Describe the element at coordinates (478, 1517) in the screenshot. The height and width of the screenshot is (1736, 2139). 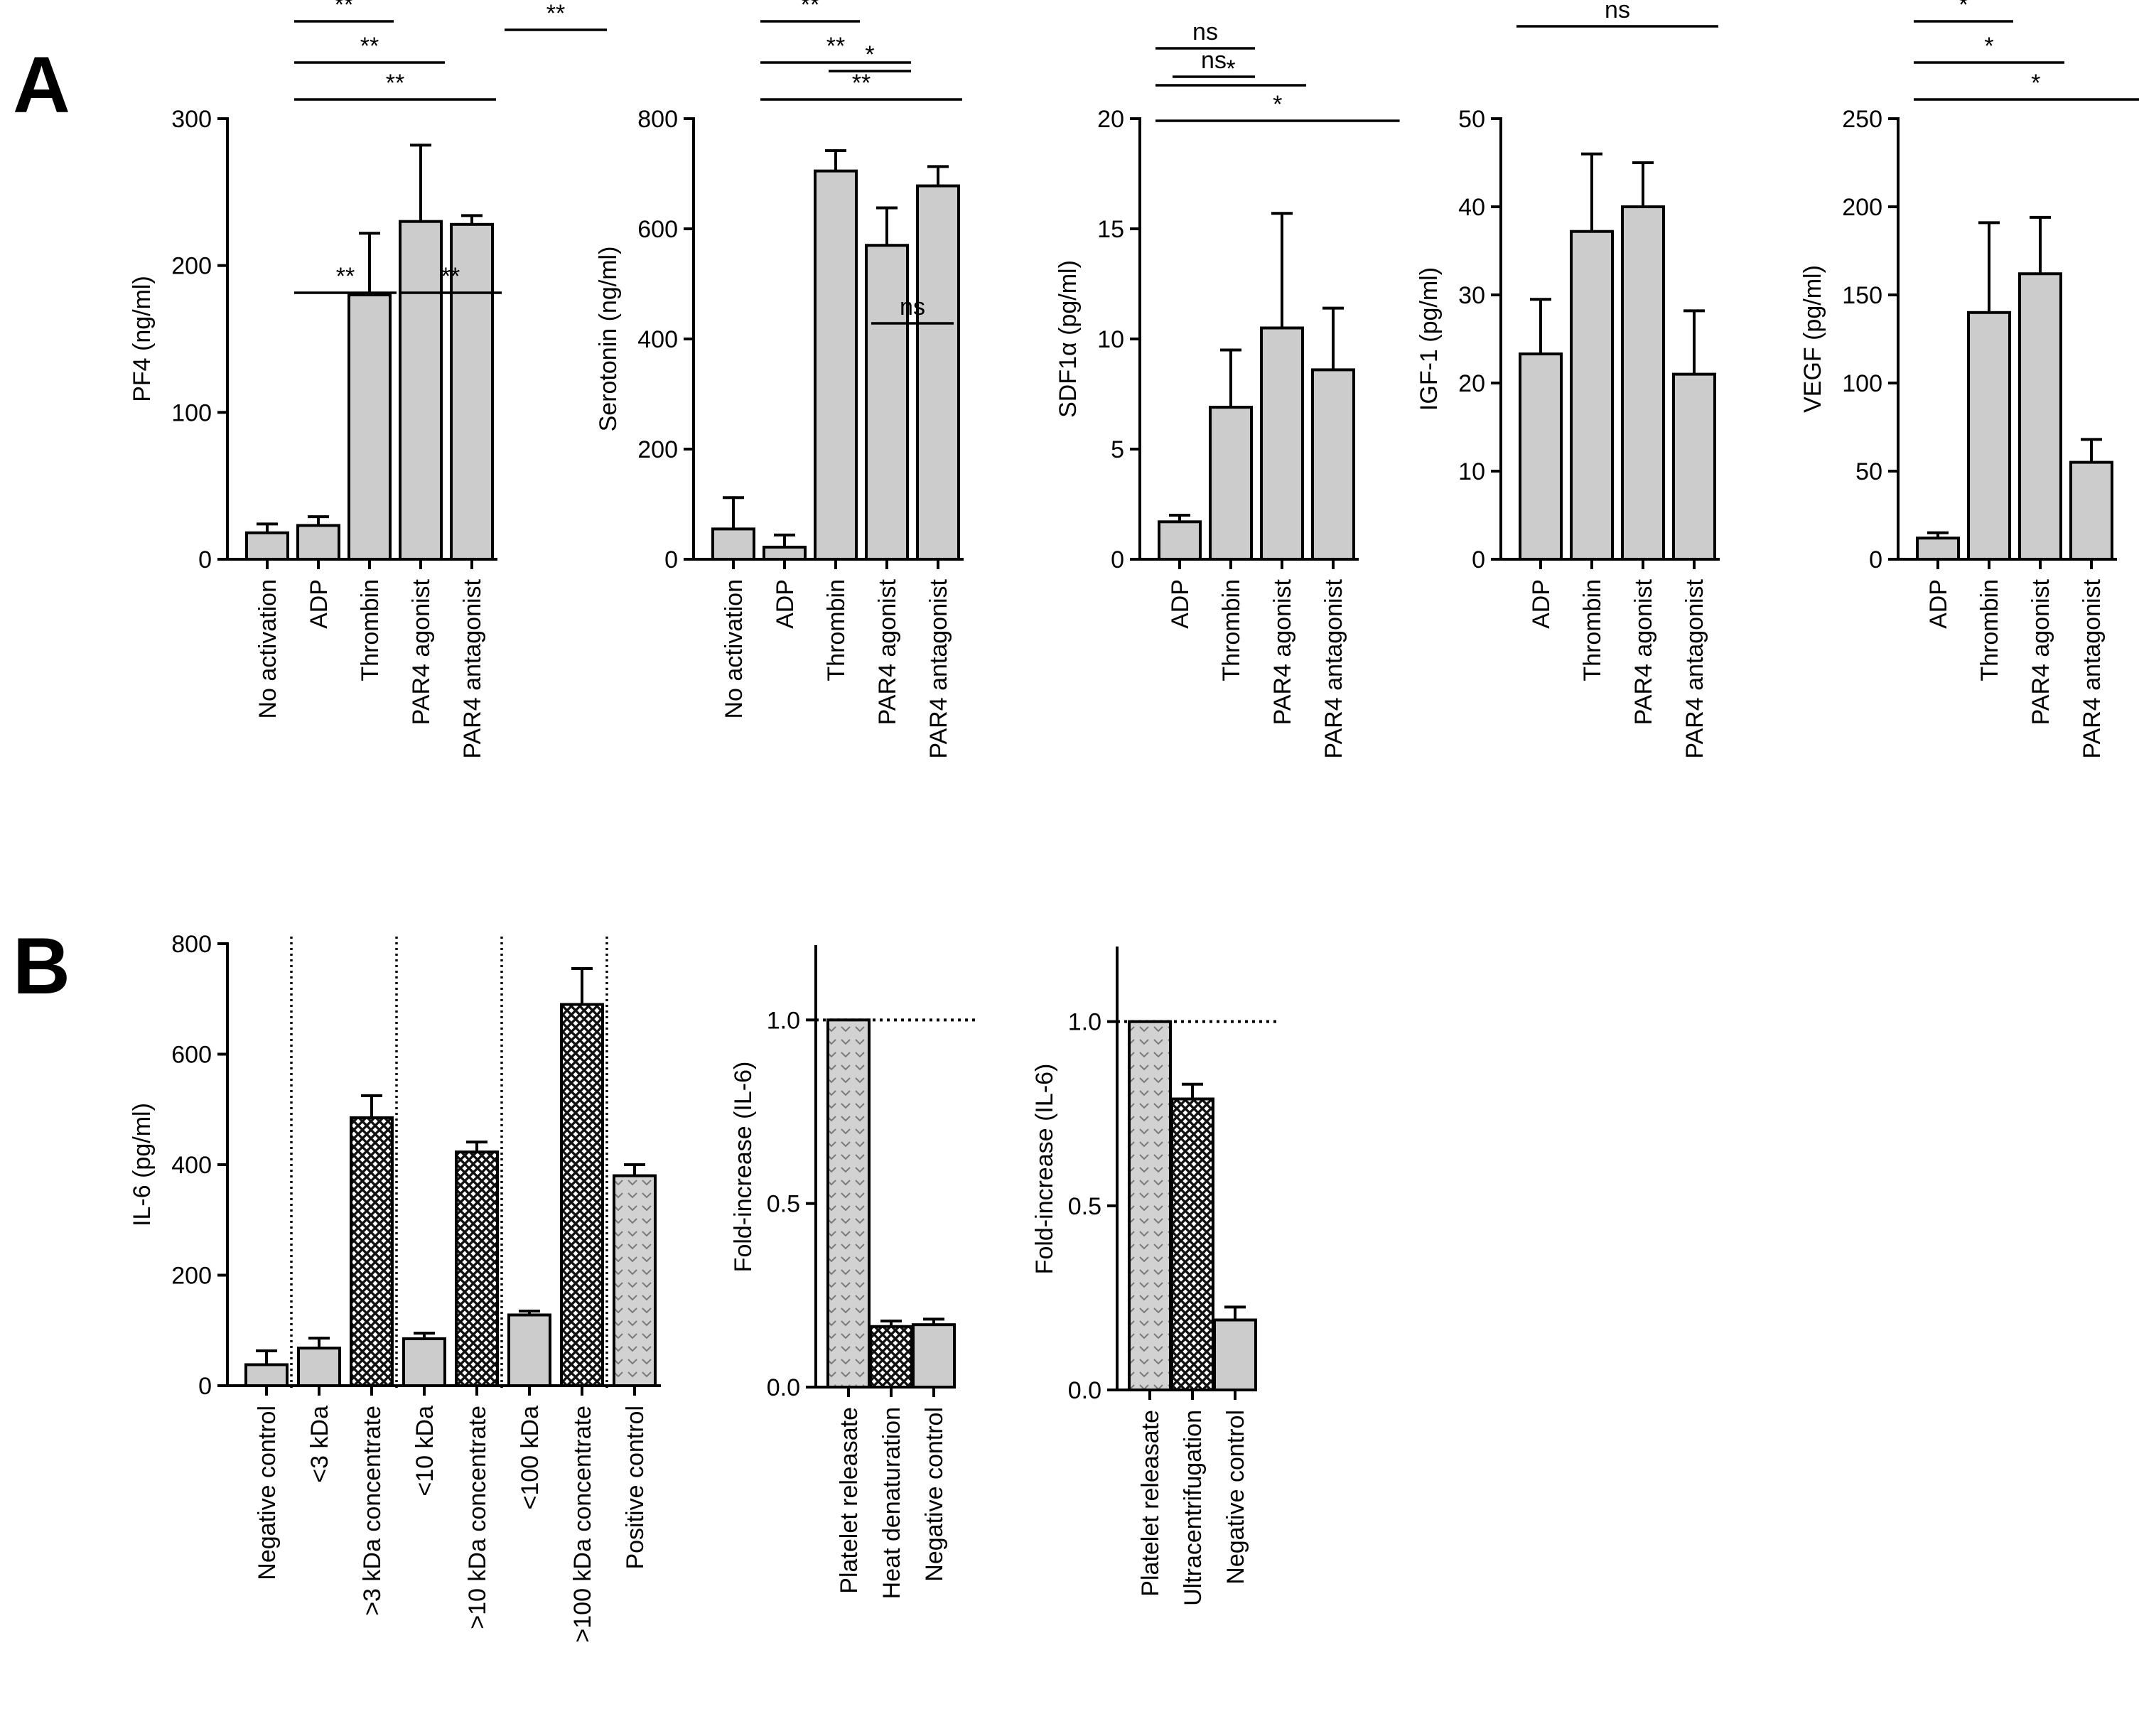
I see `category-label-b1: >10 kDa concentrate` at that location.